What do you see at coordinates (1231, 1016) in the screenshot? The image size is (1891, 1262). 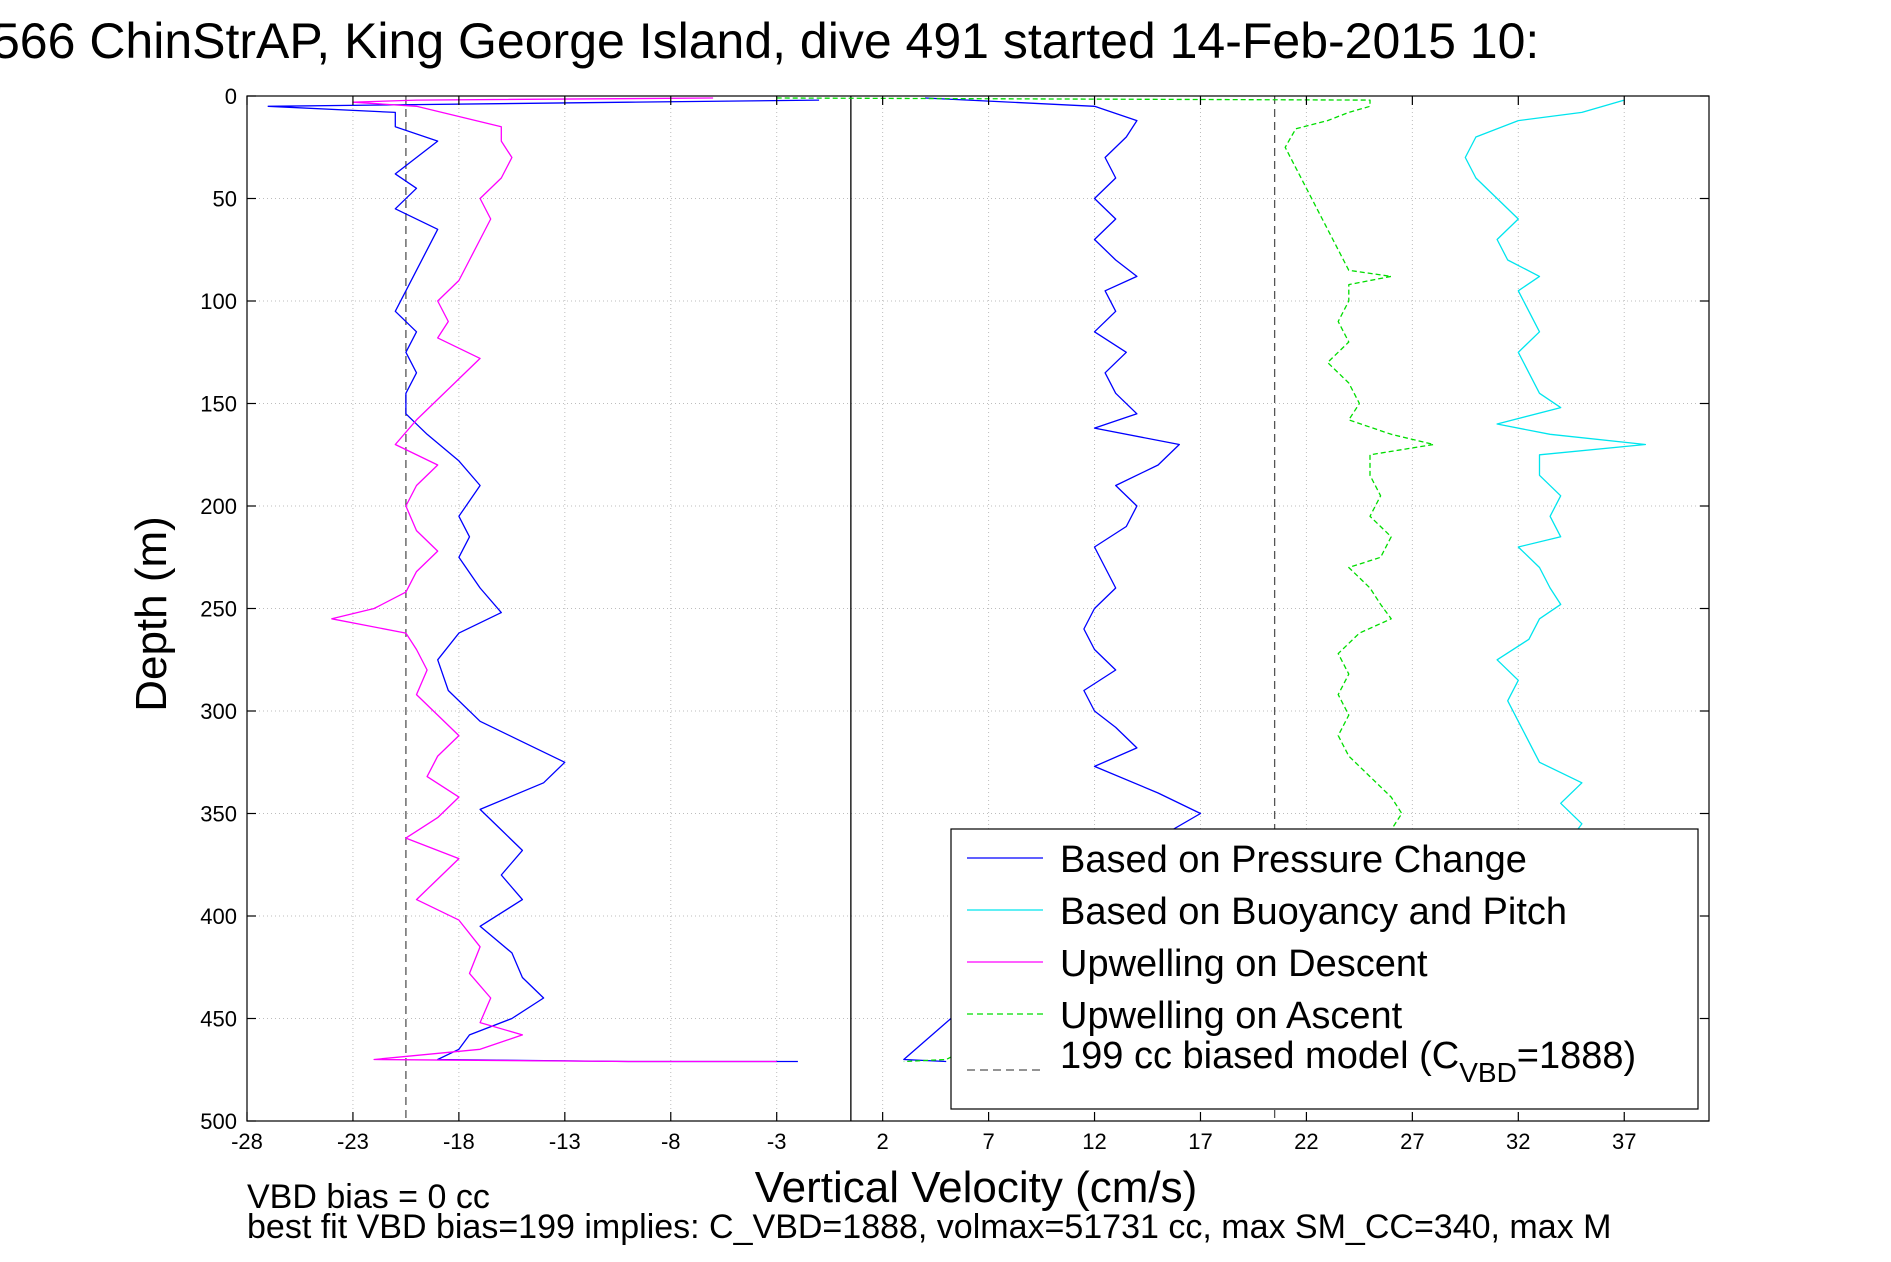 I see `legend-label-upwelling-ascent: Upwelling on Ascent` at bounding box center [1231, 1016].